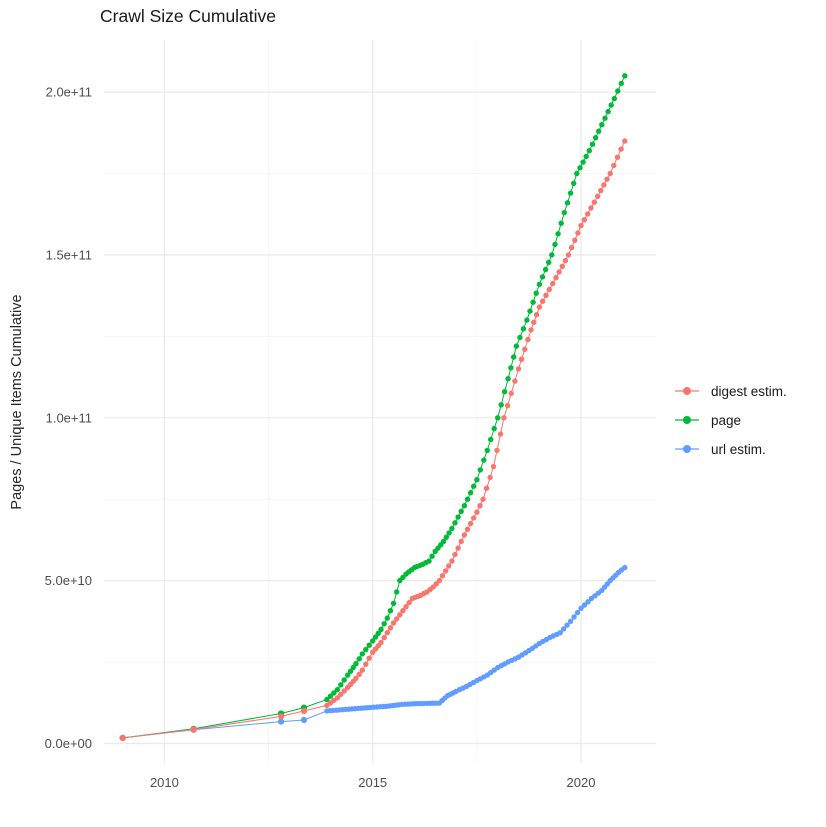 This screenshot has width=826, height=827. What do you see at coordinates (69, 417) in the screenshot?
I see `y-tick-label: 1.0e+11` at bounding box center [69, 417].